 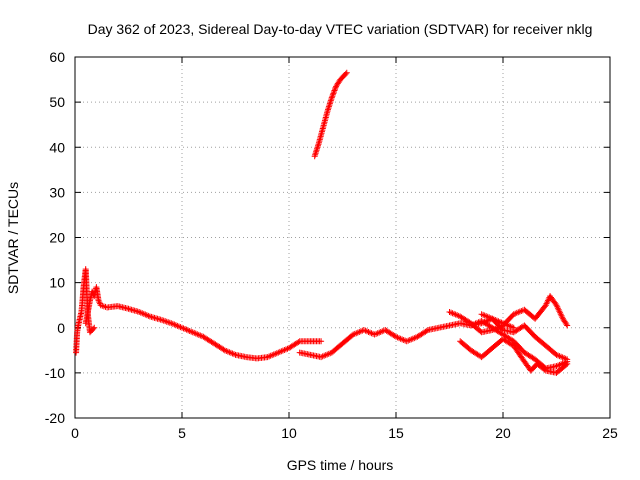 I want to click on x-tick-label: 0, so click(x=75, y=433).